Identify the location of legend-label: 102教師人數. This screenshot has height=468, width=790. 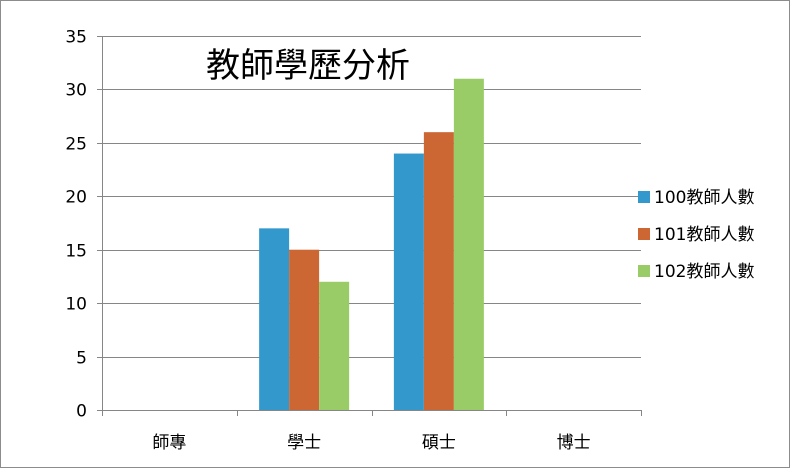
(704, 272).